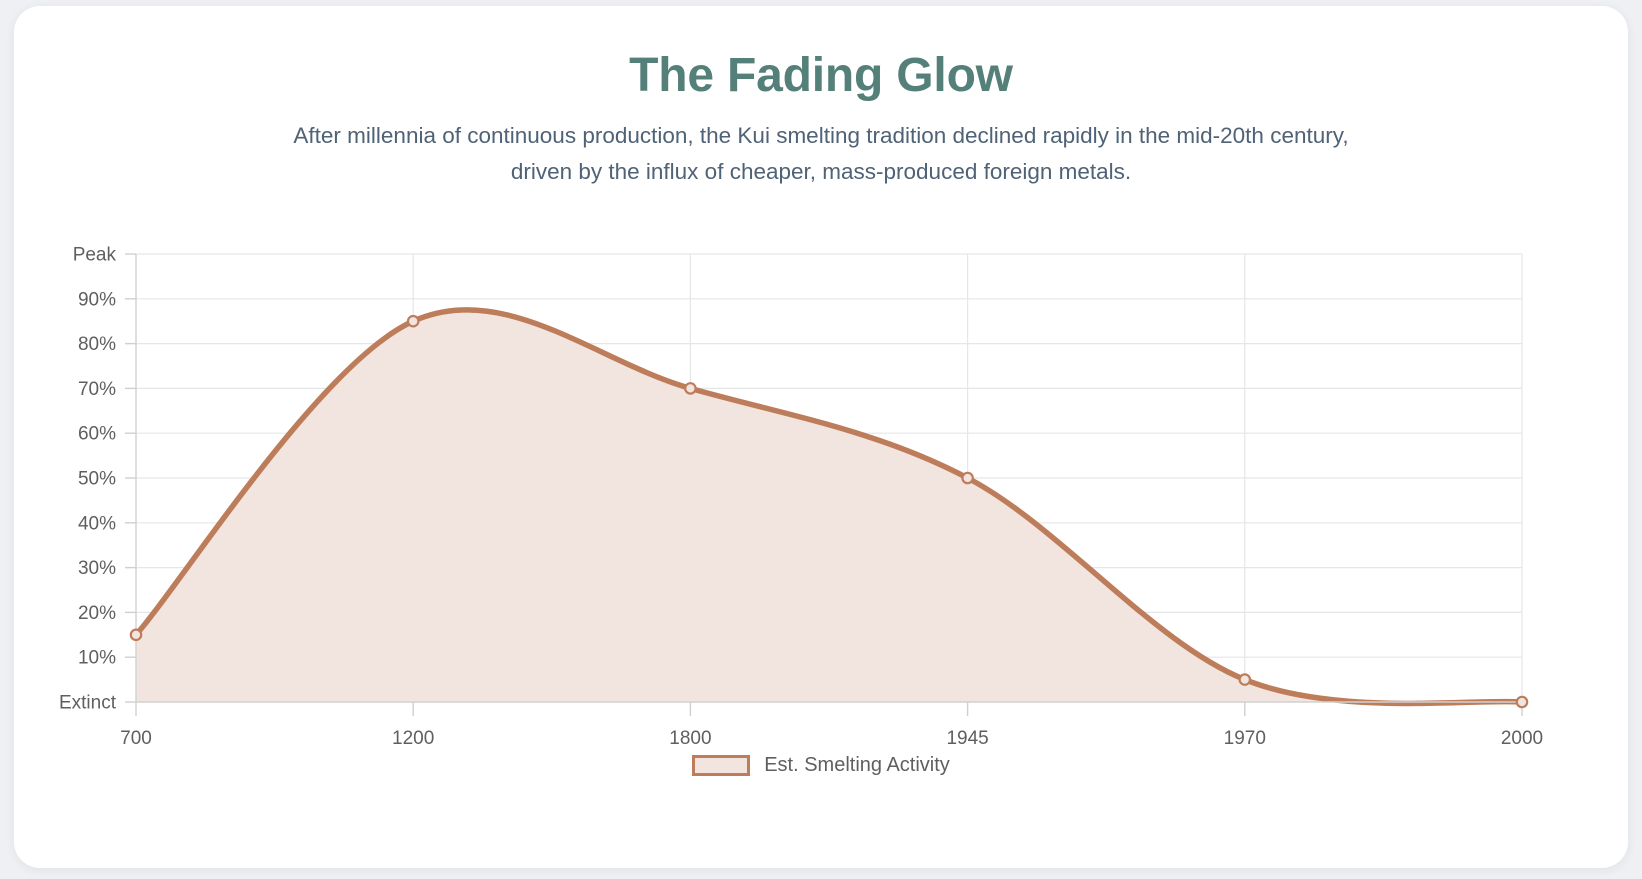  What do you see at coordinates (97, 658) in the screenshot?
I see `y-axis-tick-label: 10%` at bounding box center [97, 658].